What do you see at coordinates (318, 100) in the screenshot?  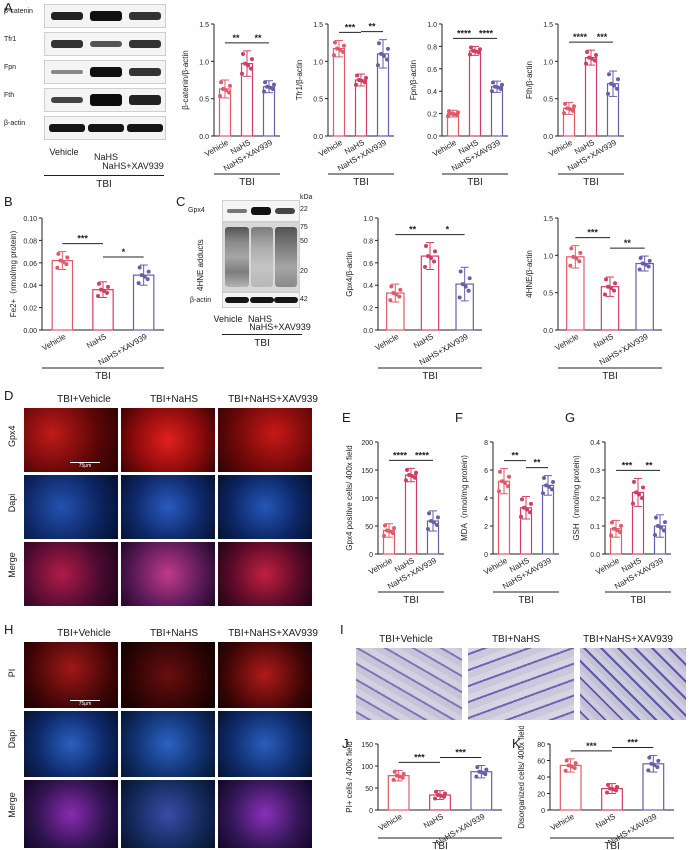 I see `y-tick-label: 0.5` at bounding box center [318, 100].